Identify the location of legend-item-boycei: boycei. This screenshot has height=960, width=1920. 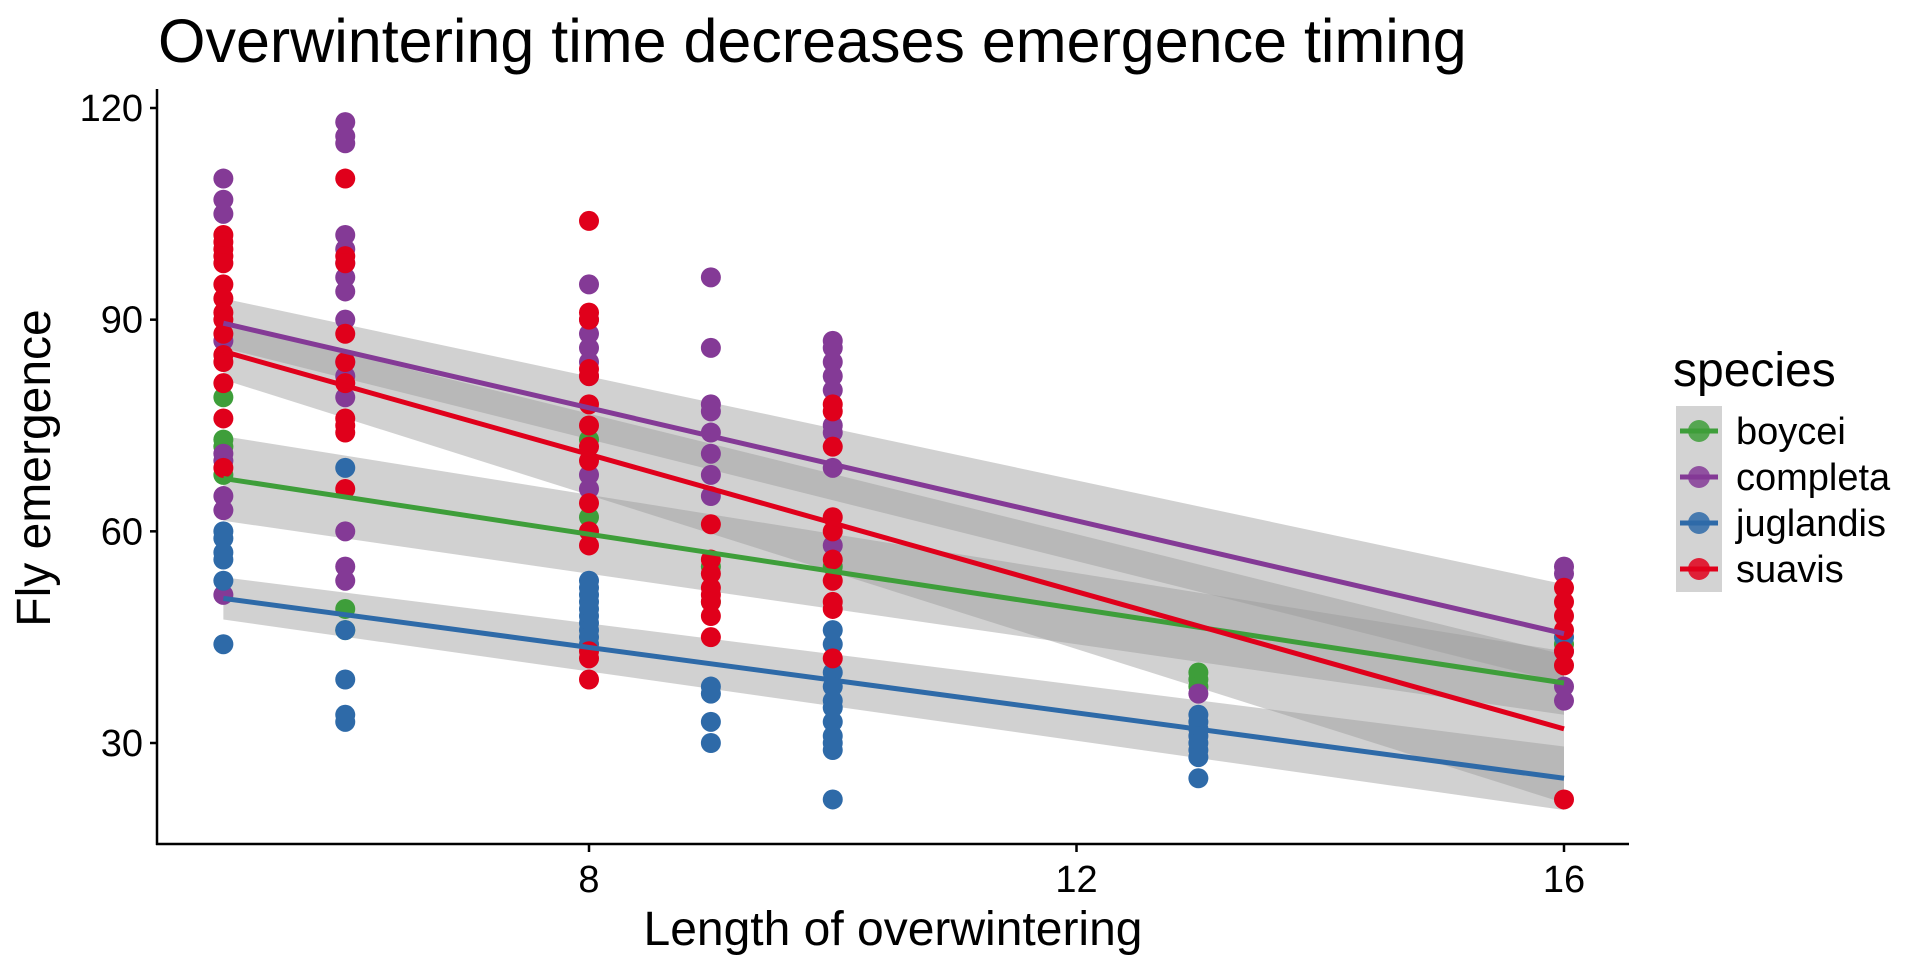
(1763, 432).